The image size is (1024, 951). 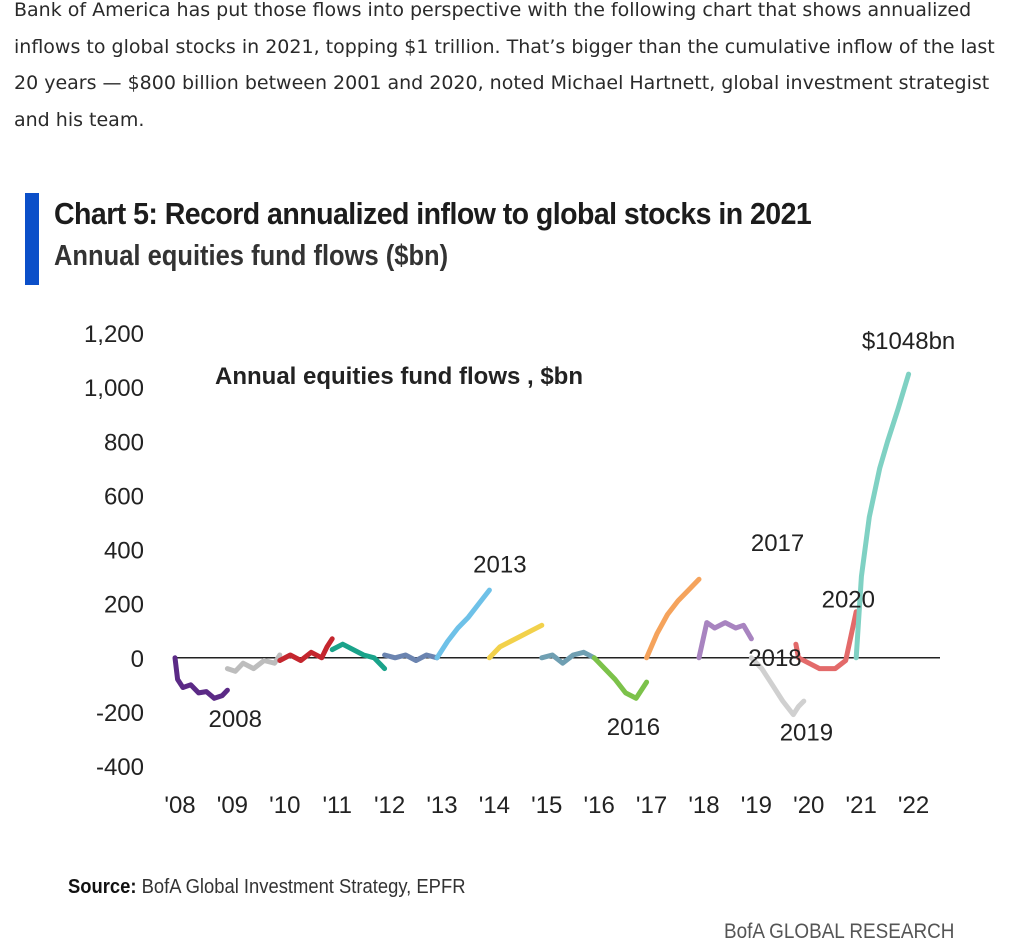 What do you see at coordinates (651, 805) in the screenshot?
I see `x-tick-label: '17` at bounding box center [651, 805].